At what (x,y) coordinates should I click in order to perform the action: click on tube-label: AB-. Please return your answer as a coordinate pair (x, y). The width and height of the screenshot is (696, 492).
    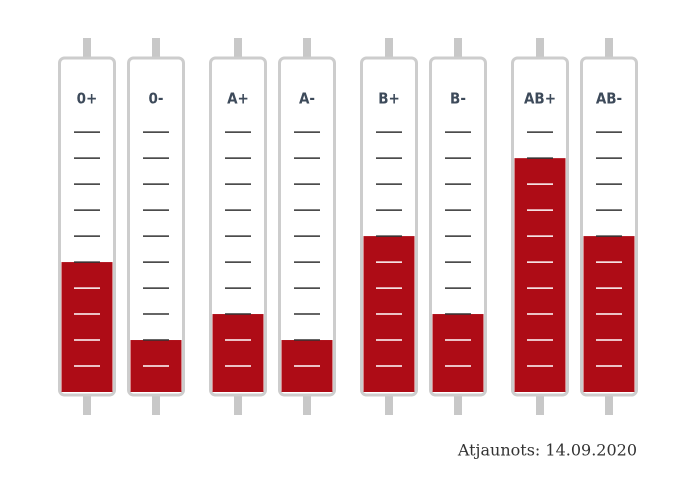
    Looking at the image, I should click on (609, 99).